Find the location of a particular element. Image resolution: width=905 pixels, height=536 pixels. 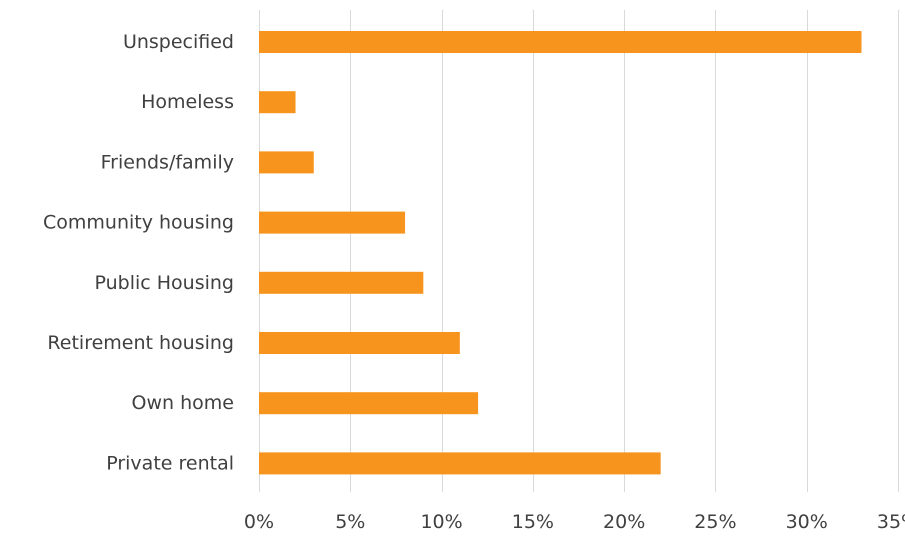

category-label: Own home is located at coordinates (183, 403).